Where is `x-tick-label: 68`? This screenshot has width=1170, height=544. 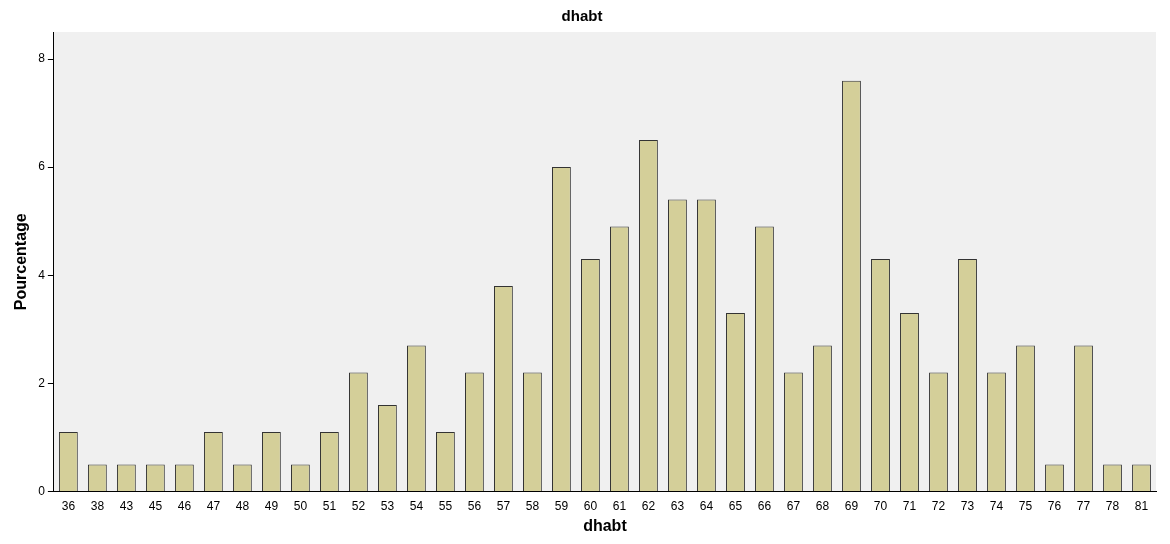
x-tick-label: 68 is located at coordinates (822, 505).